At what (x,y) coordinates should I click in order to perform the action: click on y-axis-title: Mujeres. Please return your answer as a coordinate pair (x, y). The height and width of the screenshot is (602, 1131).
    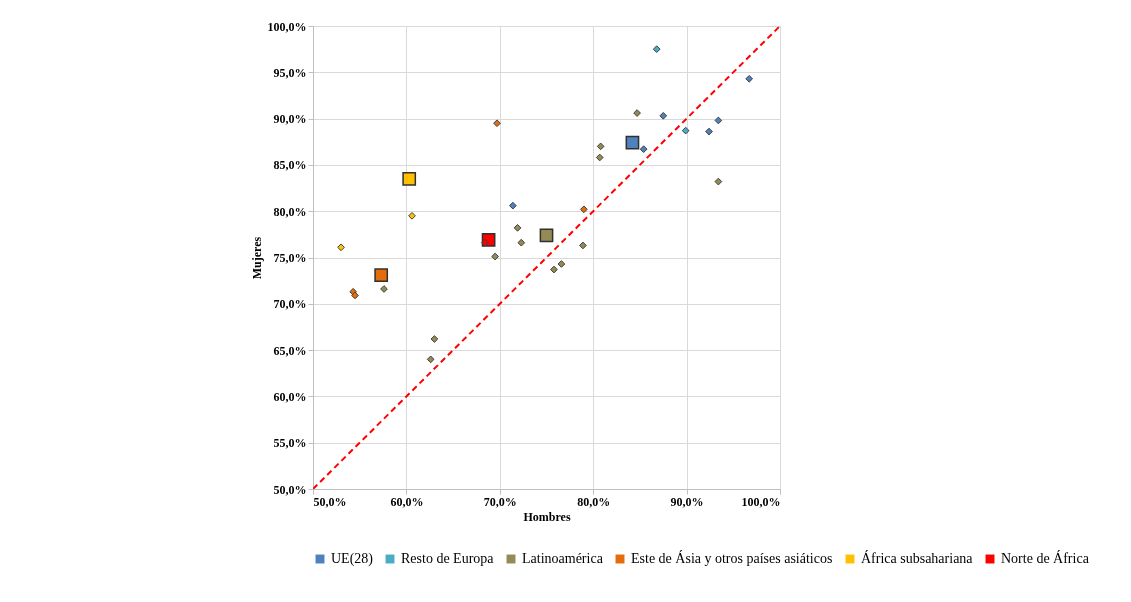
    Looking at the image, I should click on (256, 258).